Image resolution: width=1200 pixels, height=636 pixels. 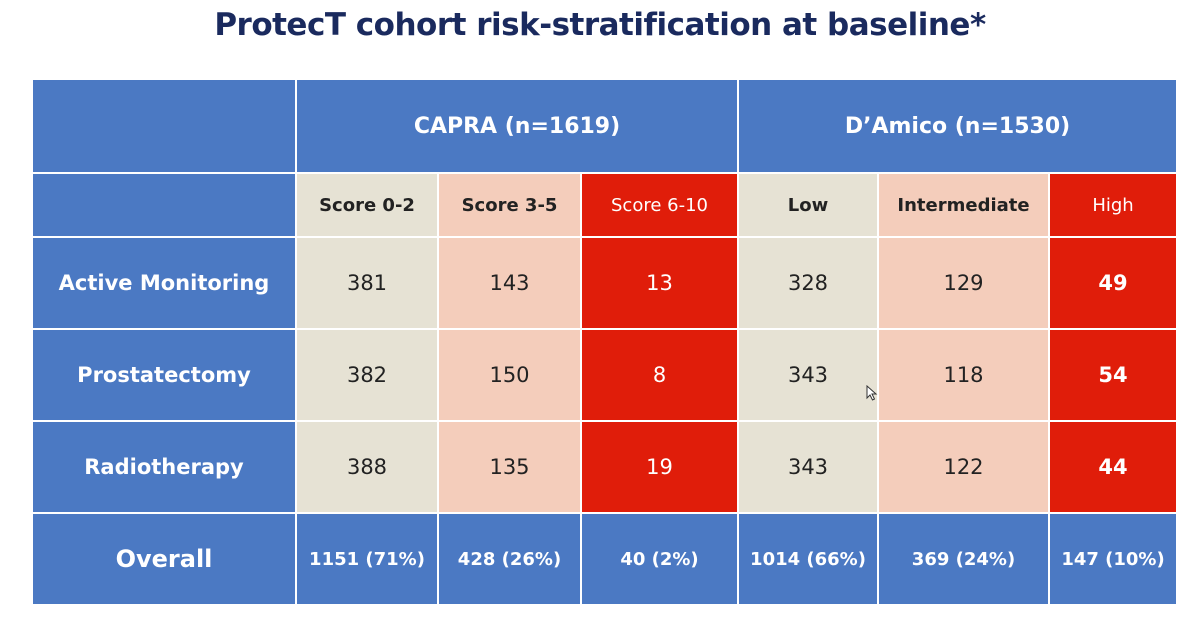 What do you see at coordinates (509, 467) in the screenshot?
I see `table-cell: 135` at bounding box center [509, 467].